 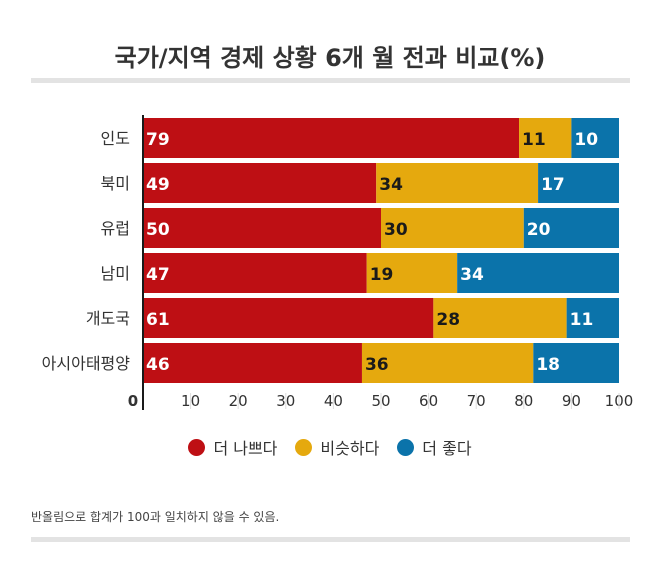 What do you see at coordinates (115, 273) in the screenshot?
I see `category-label: 남미` at bounding box center [115, 273].